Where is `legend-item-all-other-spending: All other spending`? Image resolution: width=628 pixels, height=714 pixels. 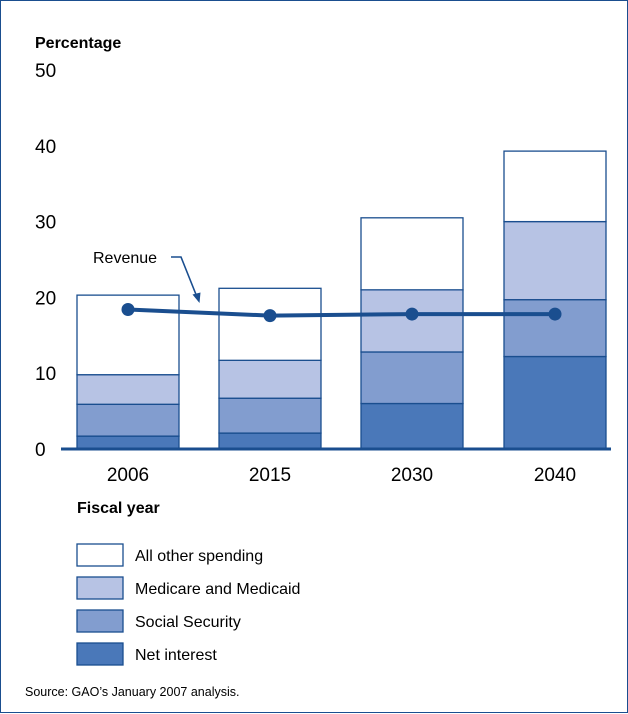
legend-item-all-other-spending: All other spending is located at coordinates (169, 555).